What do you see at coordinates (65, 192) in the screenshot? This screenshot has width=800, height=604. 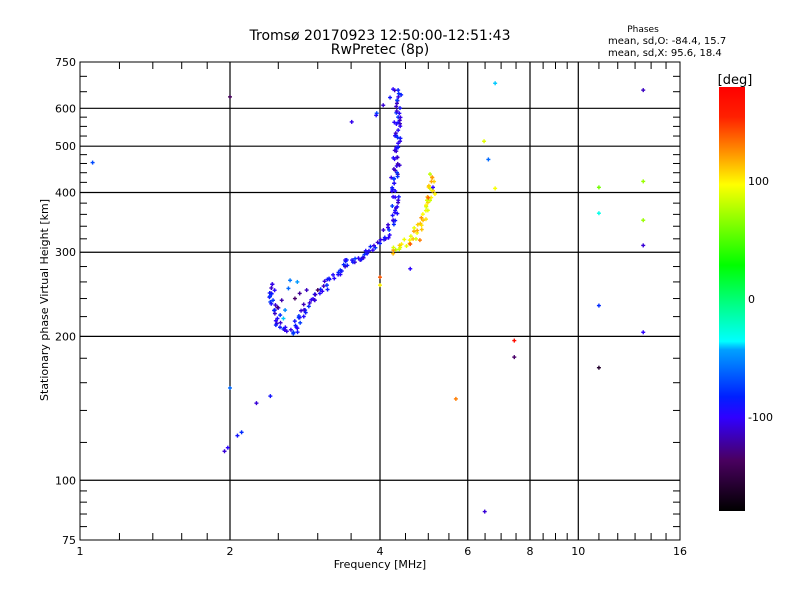 I see `y-tick-label: 400` at bounding box center [65, 192].